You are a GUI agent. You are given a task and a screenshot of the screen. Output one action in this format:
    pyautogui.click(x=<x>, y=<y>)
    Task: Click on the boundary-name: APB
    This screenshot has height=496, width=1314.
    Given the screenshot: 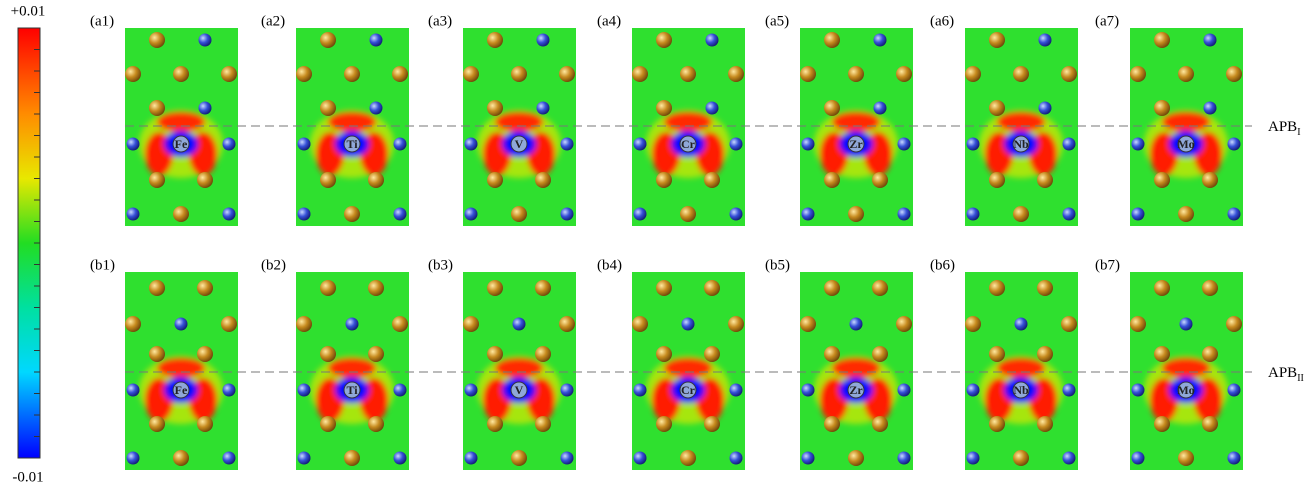 What is the action you would take?
    pyautogui.click(x=1282, y=373)
    